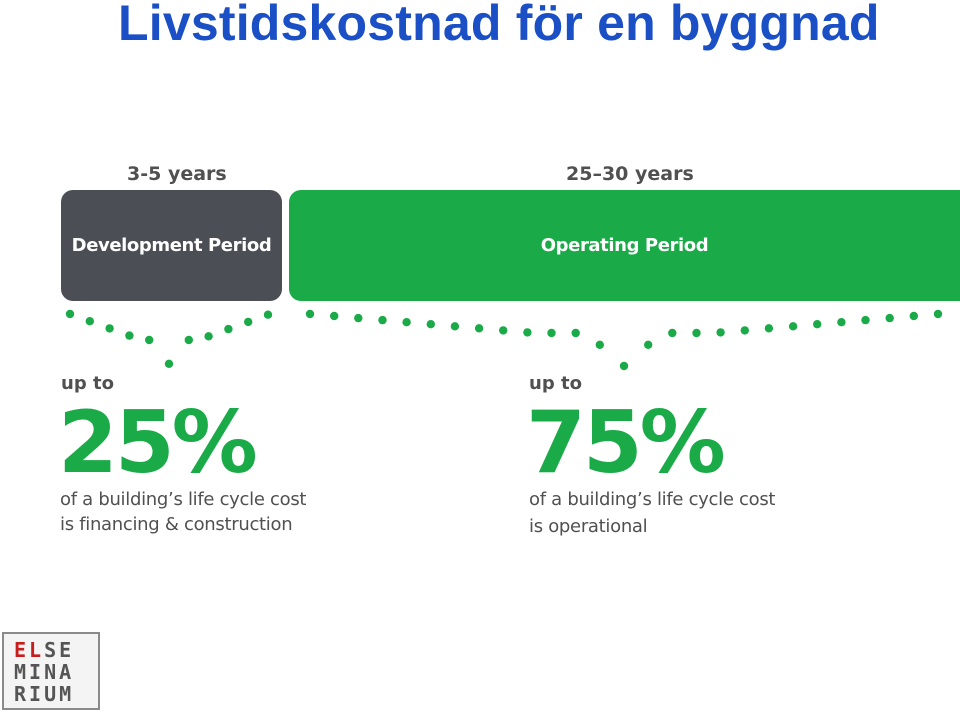 This screenshot has height=713, width=960. Describe the element at coordinates (44, 694) in the screenshot. I see `logo-row-3: RIUM` at that location.